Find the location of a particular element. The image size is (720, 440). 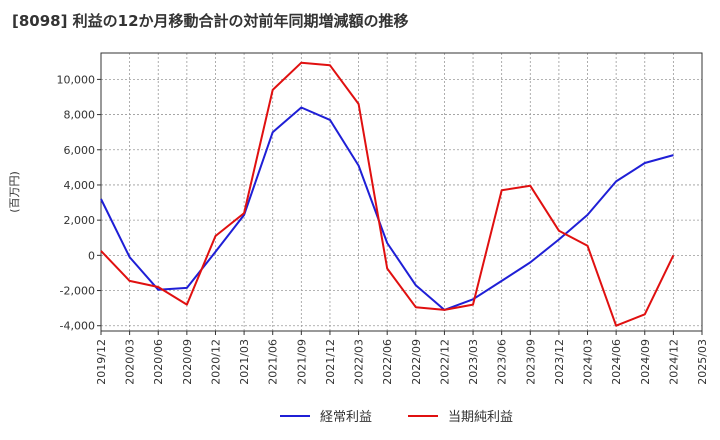

x-tick-label: 2023/03 is located at coordinates (473, 362).